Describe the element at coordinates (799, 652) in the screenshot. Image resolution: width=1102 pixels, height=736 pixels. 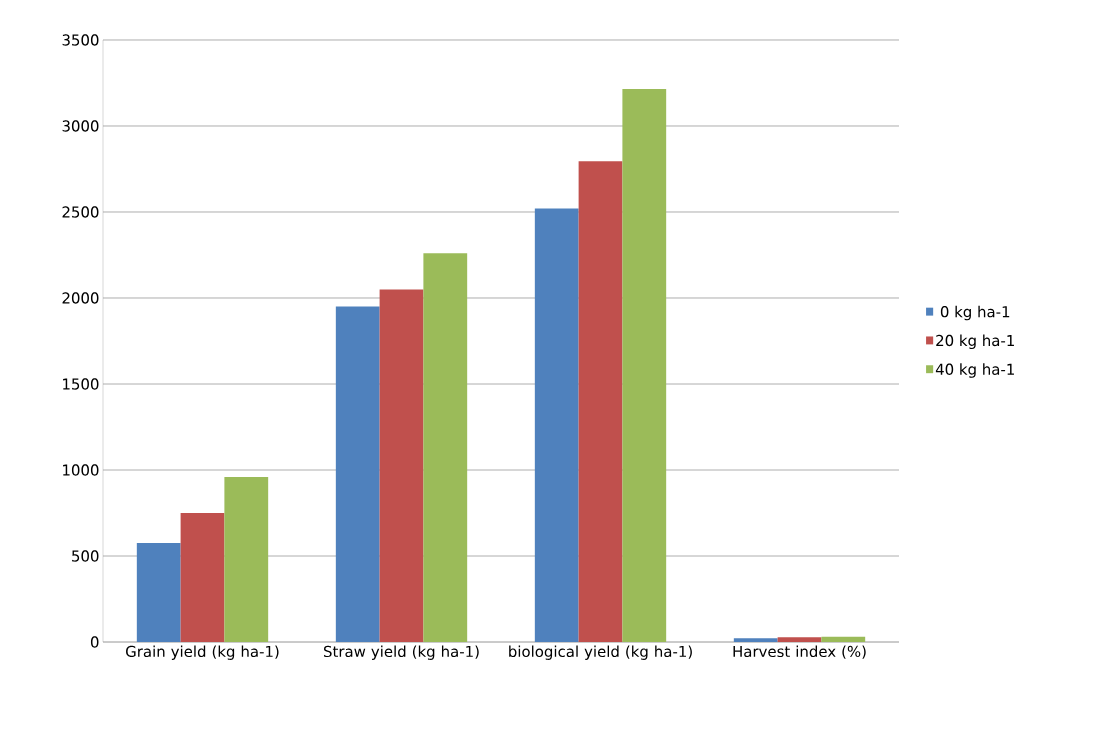
I see `x-tick-label: Harvest index (%)` at that location.